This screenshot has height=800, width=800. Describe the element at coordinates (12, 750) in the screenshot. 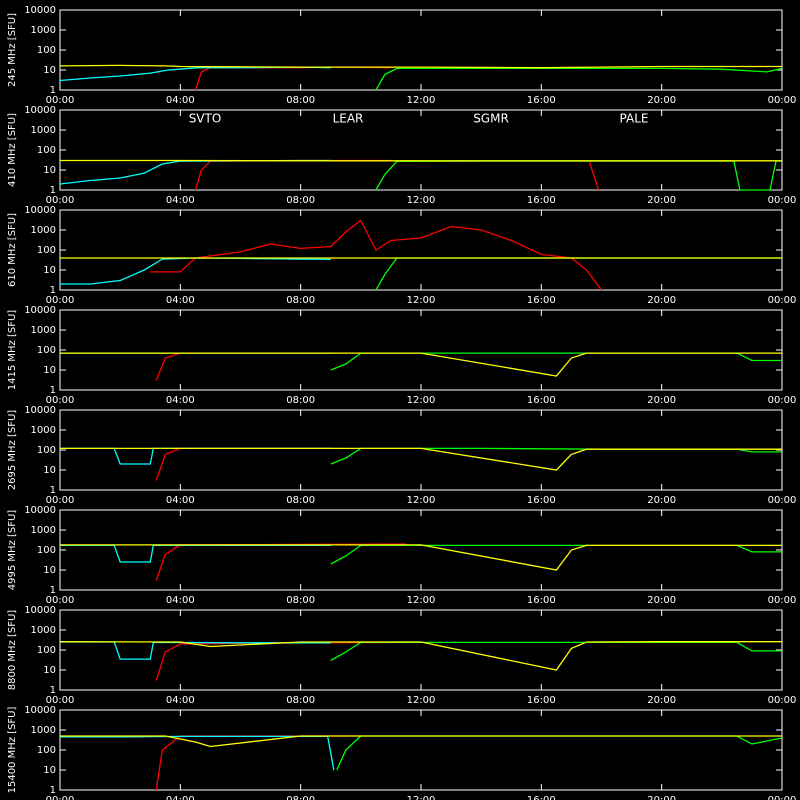

I see `y-axis-label: 15400 MHz [SFU]` at that location.